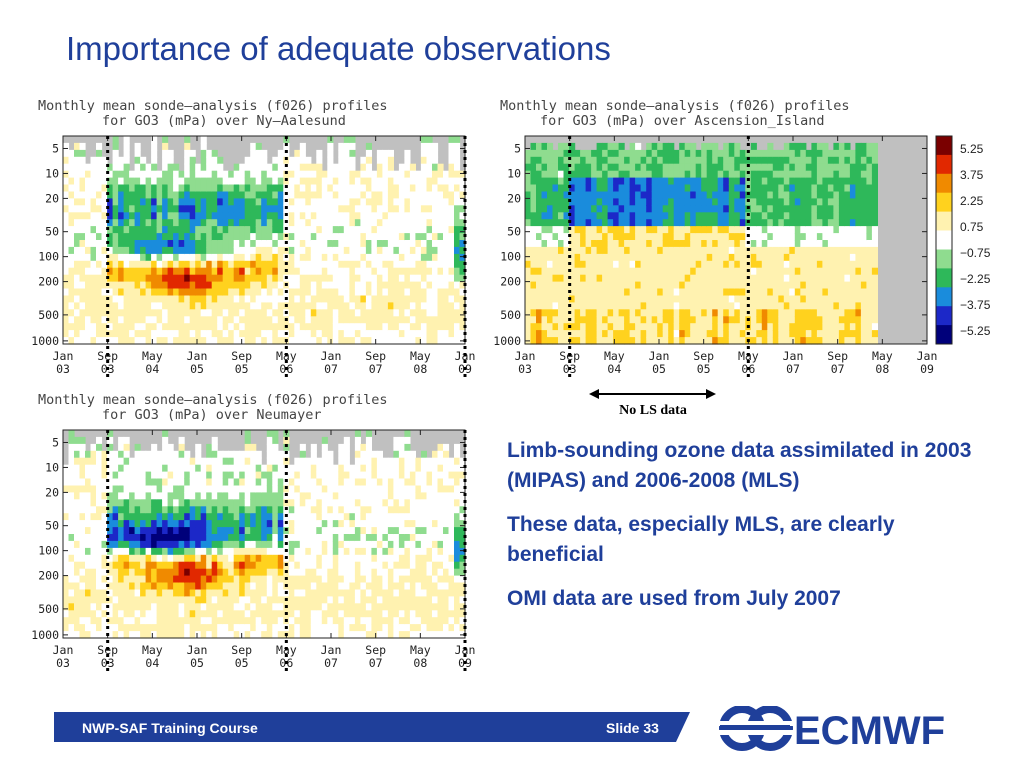  Describe the element at coordinates (927, 369) in the screenshot. I see `x-tick-year: 09` at that location.